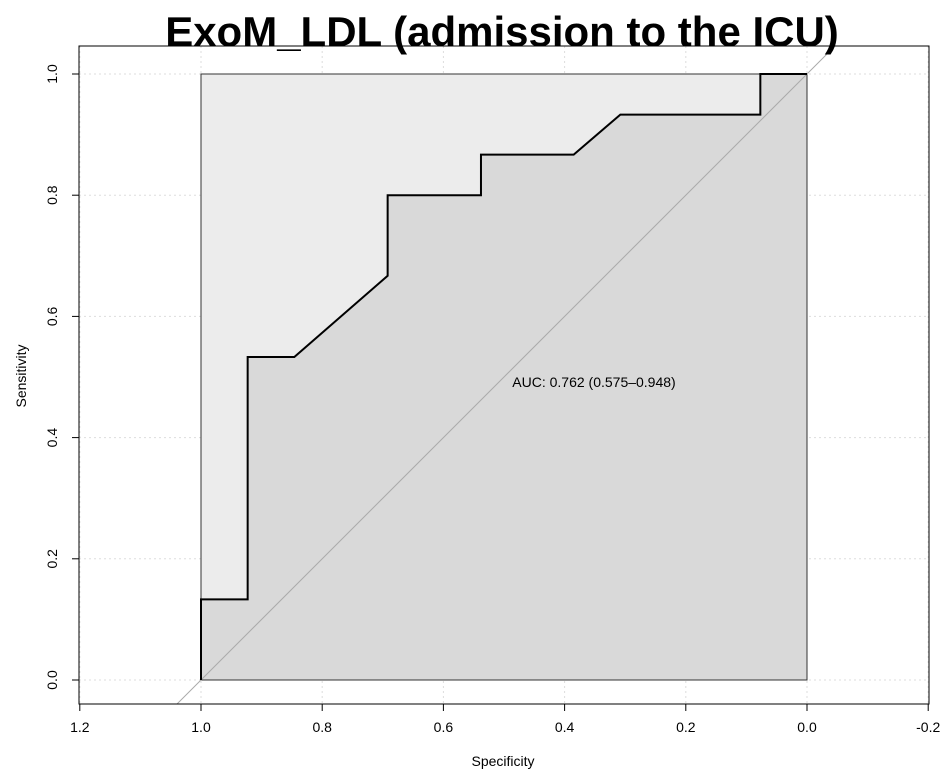 The width and height of the screenshot is (943, 771). I want to click on auc-annotation: AUC: 0.762 (0.575–0.948), so click(593, 382).